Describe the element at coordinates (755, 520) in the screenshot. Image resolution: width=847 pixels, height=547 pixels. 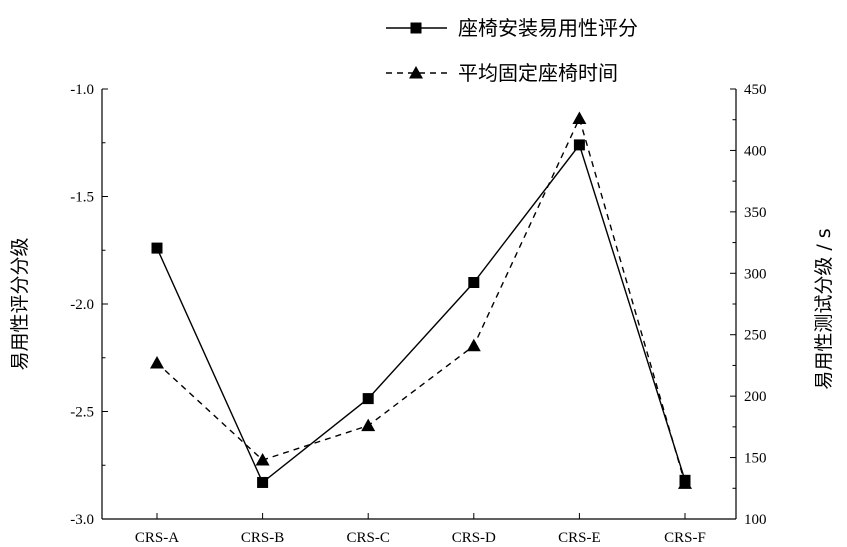
I see `right-tick-label: 100` at that location.